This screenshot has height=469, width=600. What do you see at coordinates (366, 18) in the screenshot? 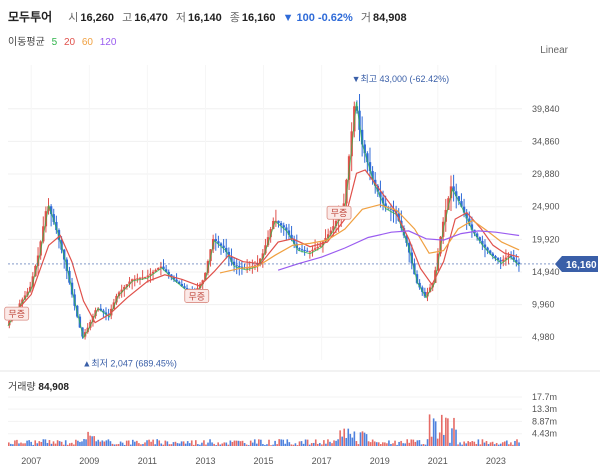
I see `volume-label: 거` at bounding box center [366, 18].